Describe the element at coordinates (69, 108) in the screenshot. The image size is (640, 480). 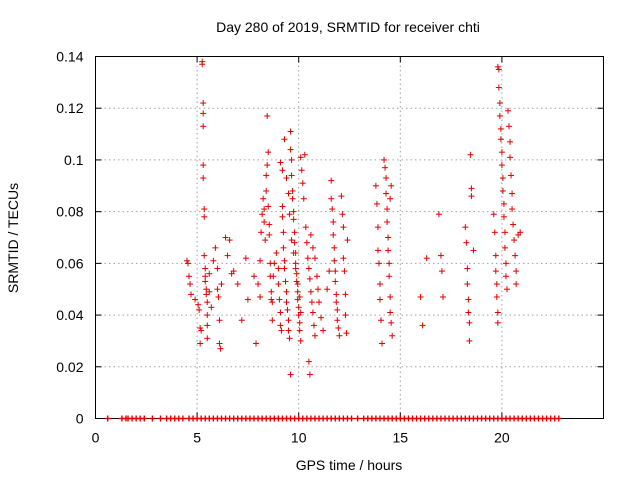
I see `y-tick-label: 0.12` at that location.